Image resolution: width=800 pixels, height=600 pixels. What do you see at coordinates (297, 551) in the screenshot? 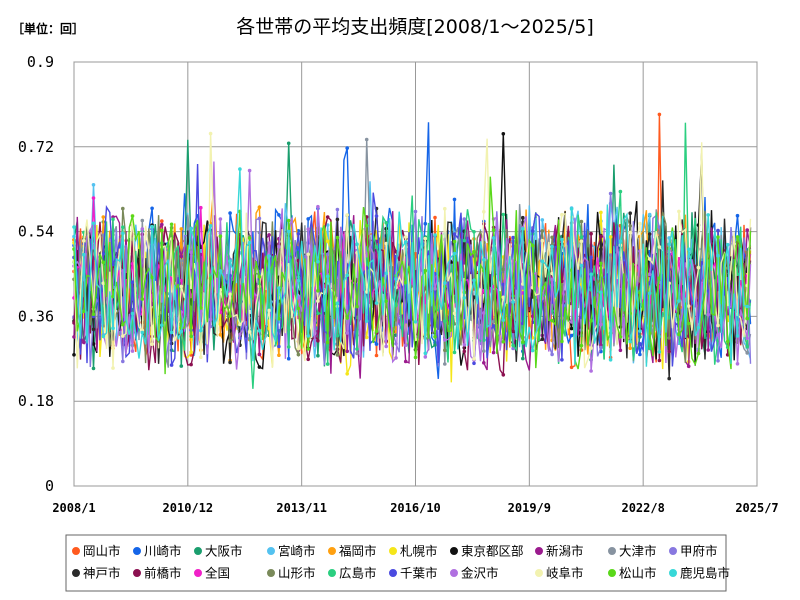
I see `legend-label: 宮崎市` at bounding box center [297, 551].